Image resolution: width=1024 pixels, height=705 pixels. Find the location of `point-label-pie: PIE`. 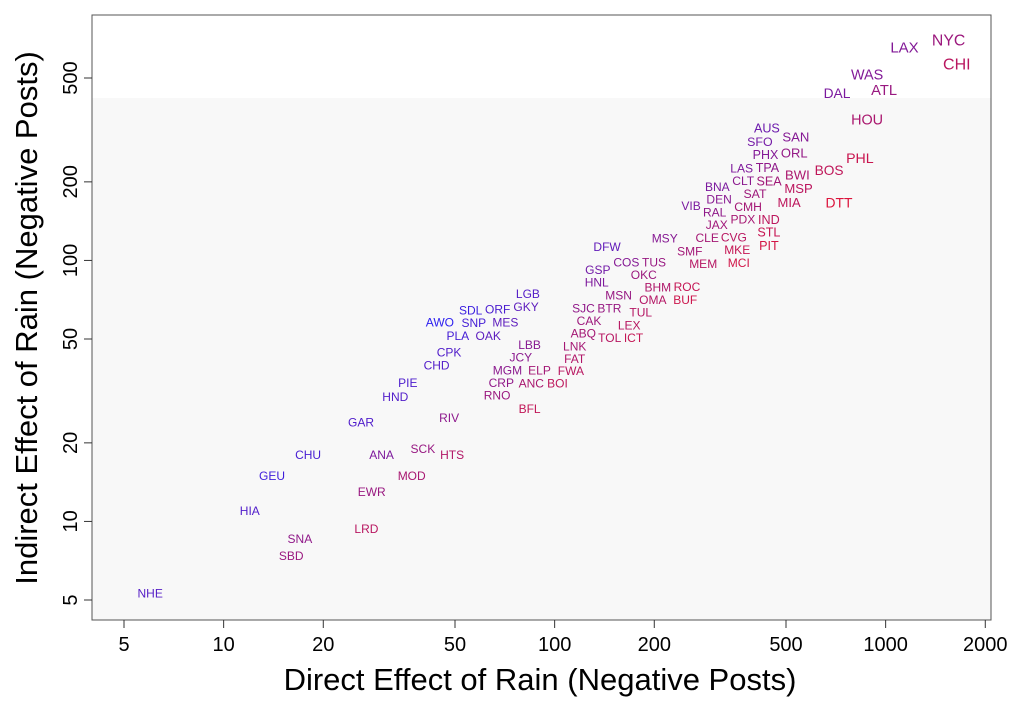

point-label-pie: PIE is located at coordinates (407, 383).